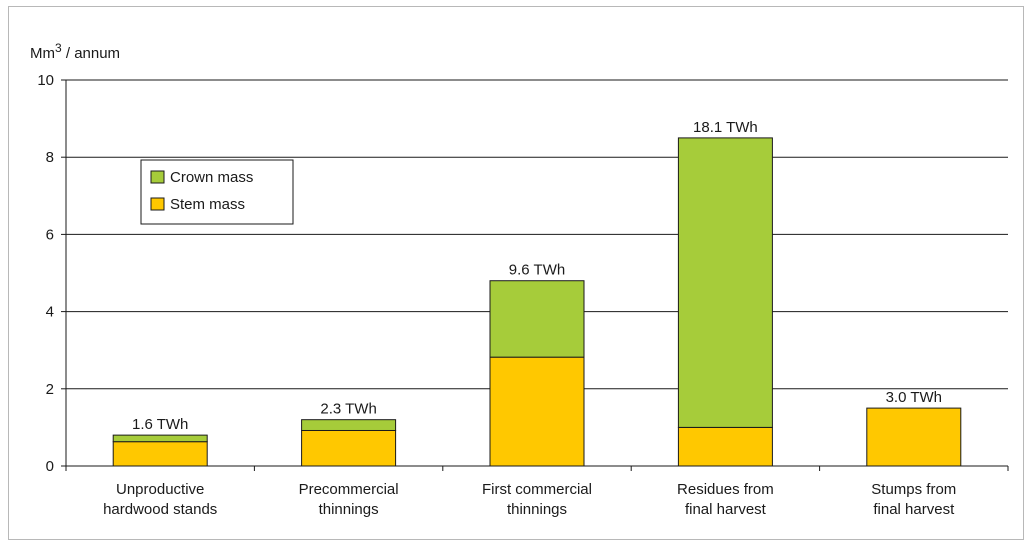  Describe the element at coordinates (50, 234) in the screenshot. I see `y-tick-label: 6` at that location.